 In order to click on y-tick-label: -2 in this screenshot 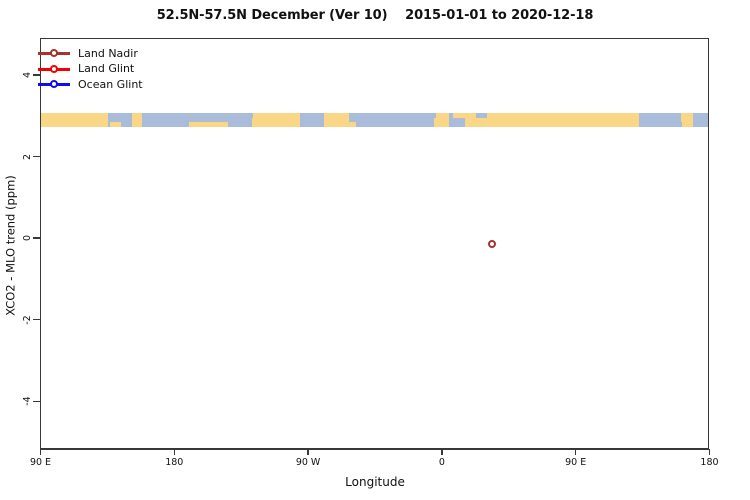, I will do `click(27, 320)`.